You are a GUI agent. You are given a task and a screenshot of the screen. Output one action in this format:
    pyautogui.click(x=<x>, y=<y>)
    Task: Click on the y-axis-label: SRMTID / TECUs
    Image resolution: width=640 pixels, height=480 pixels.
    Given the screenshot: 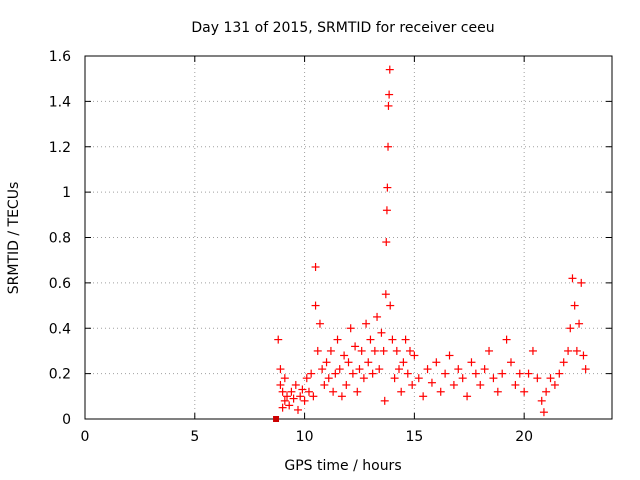 What is the action you would take?
    pyautogui.click(x=14, y=238)
    